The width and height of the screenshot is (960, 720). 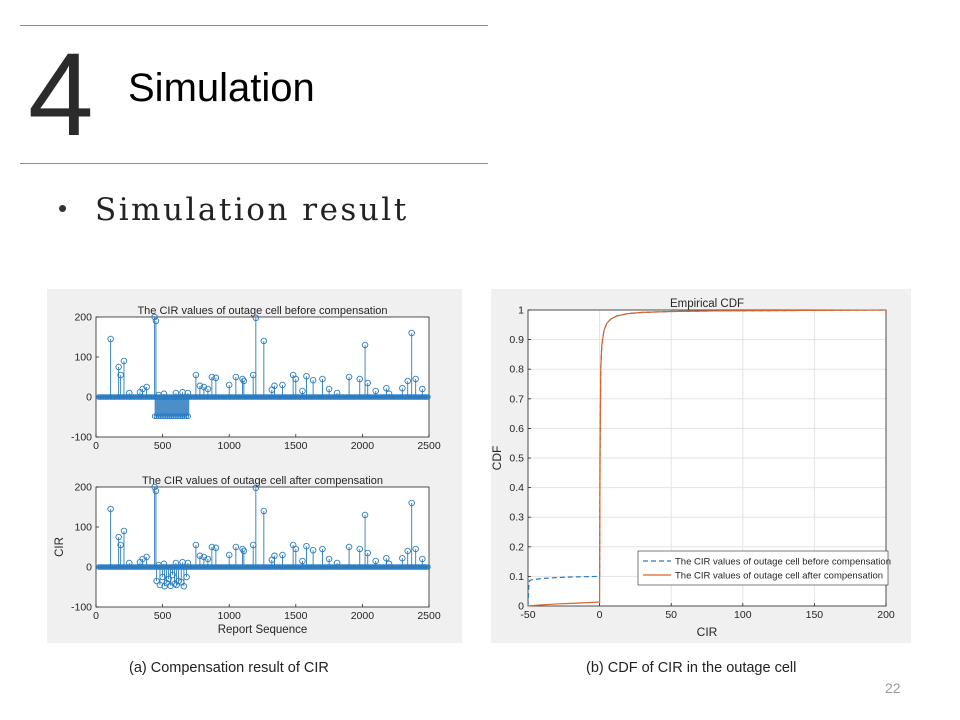 What do you see at coordinates (516, 340) in the screenshot?
I see `y-tick-label: 0.9` at bounding box center [516, 340].